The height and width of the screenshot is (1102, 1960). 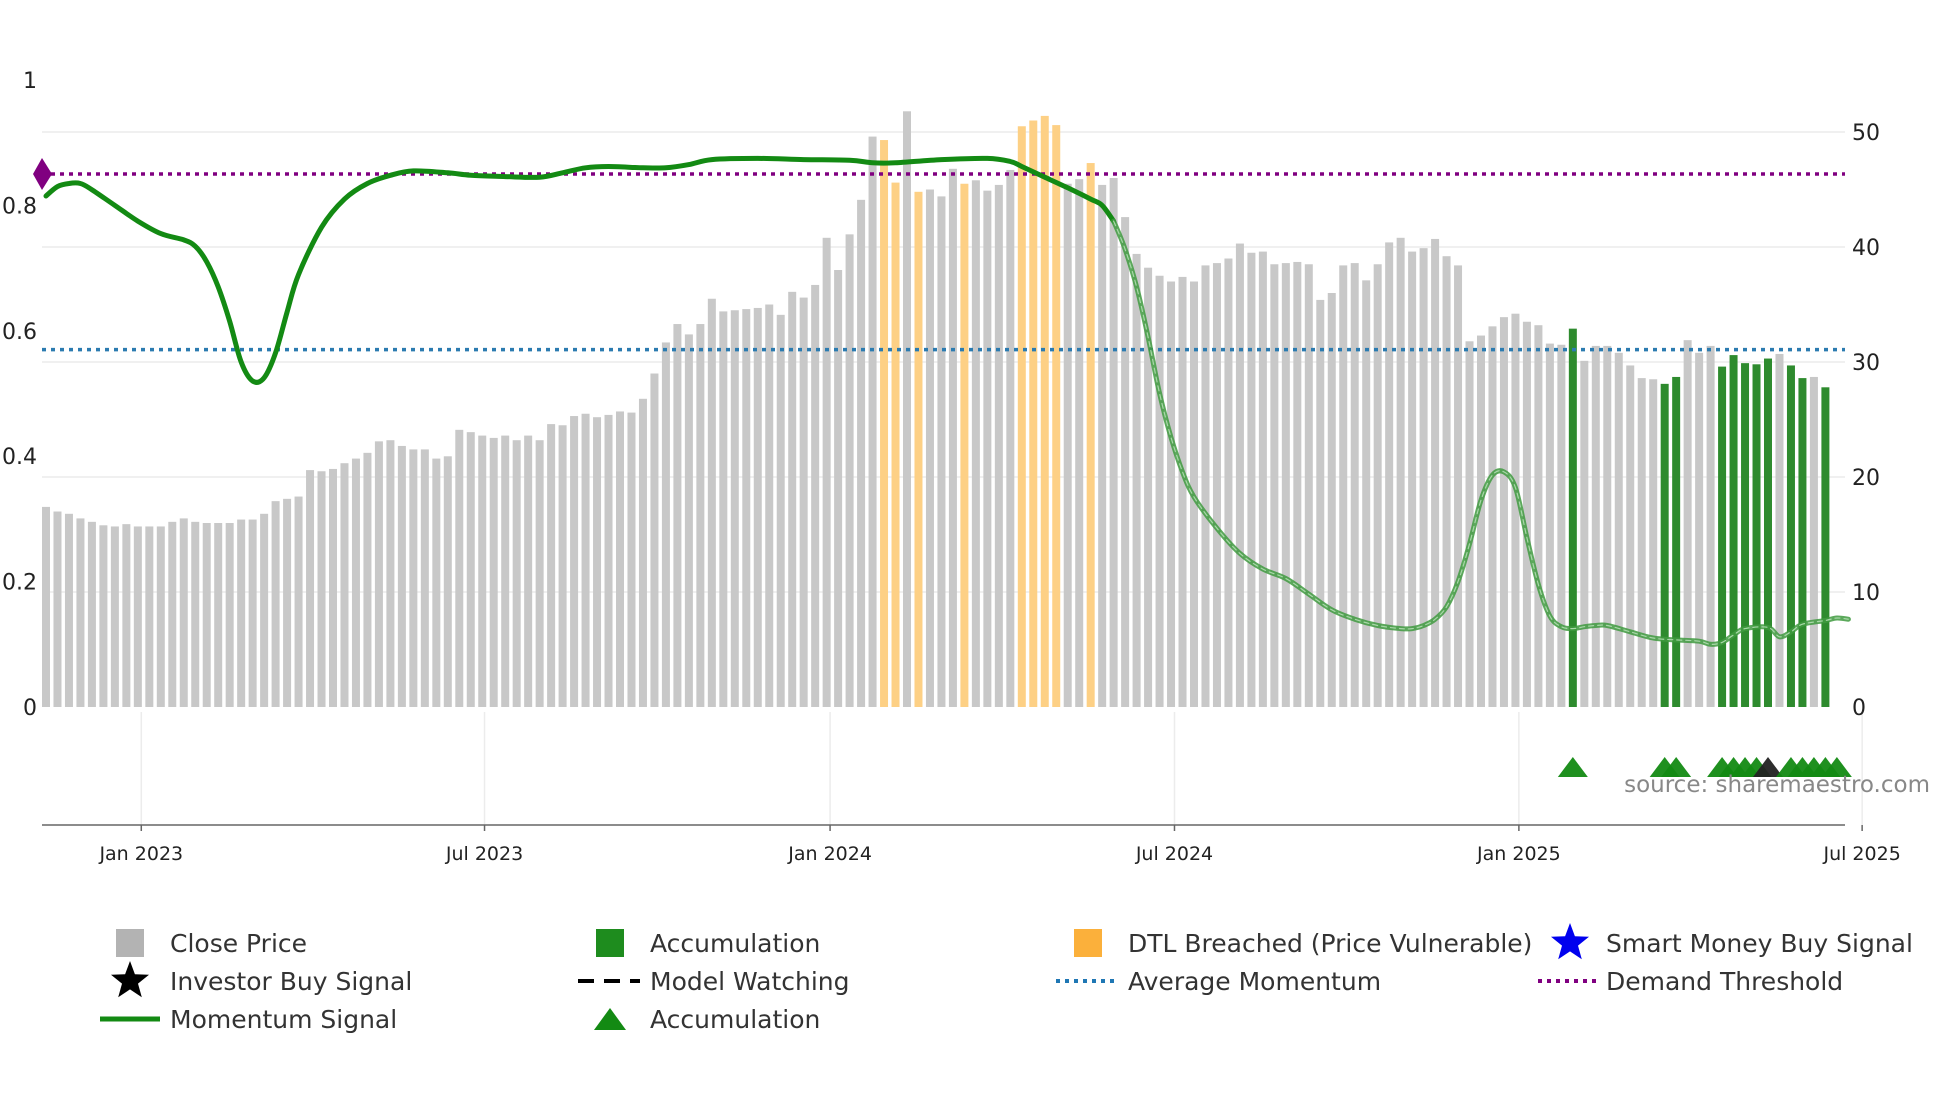 What do you see at coordinates (610, 943) in the screenshot?
I see `legend-square-icon` at bounding box center [610, 943].